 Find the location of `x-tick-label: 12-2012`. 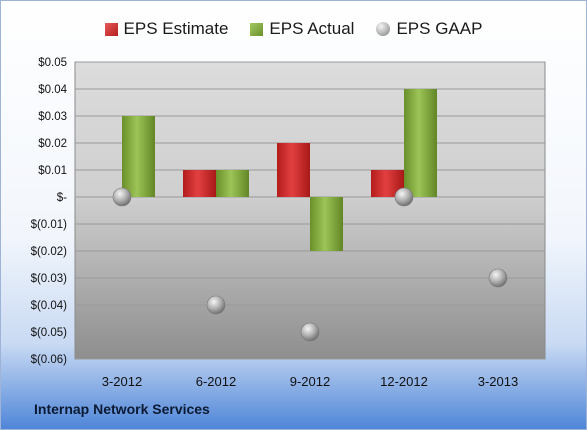

x-tick-label: 12-2012 is located at coordinates (404, 381).